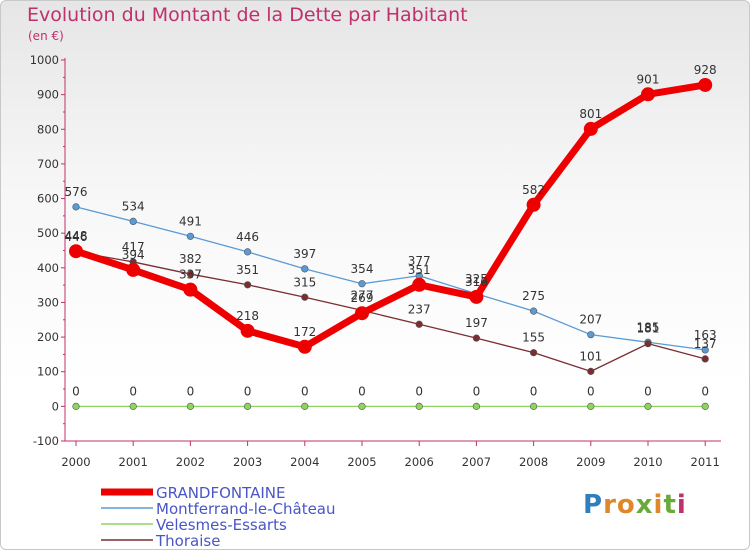 This screenshot has height=550, width=750. What do you see at coordinates (590, 356) in the screenshot?
I see `data-label: 101` at bounding box center [590, 356].